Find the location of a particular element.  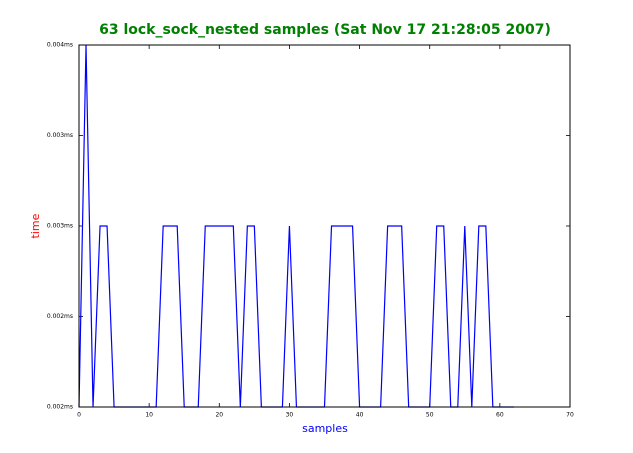

y-axis-label: time is located at coordinates (35, 225).